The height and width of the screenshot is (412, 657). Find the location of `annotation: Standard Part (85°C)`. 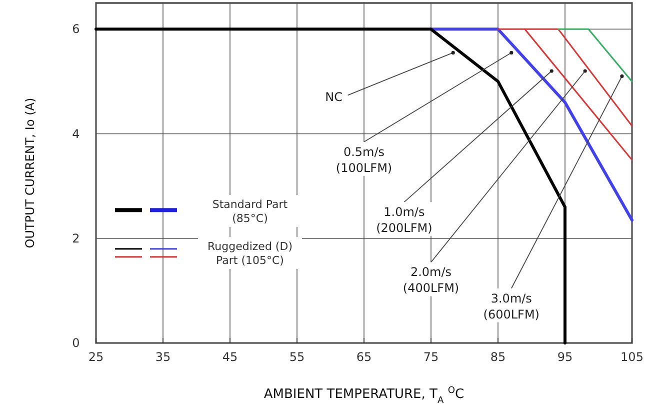

annotation: Standard Part (85°C) is located at coordinates (250, 212).